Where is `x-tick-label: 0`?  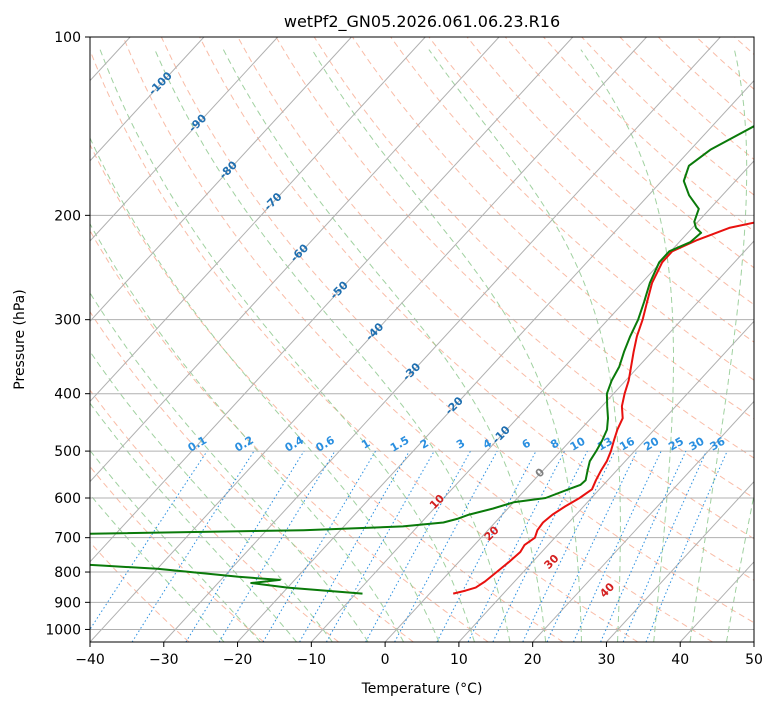
x-tick-label: 0 is located at coordinates (385, 660).